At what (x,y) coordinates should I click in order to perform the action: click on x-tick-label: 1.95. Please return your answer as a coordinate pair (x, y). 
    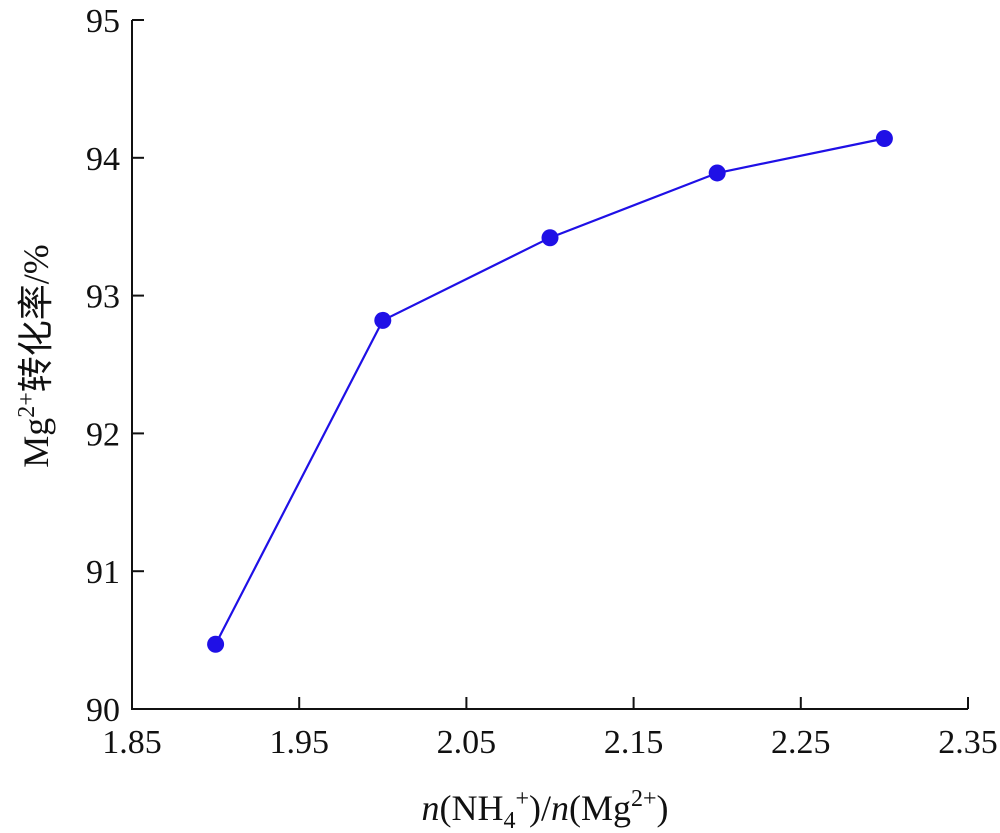
    Looking at the image, I should click on (299, 742).